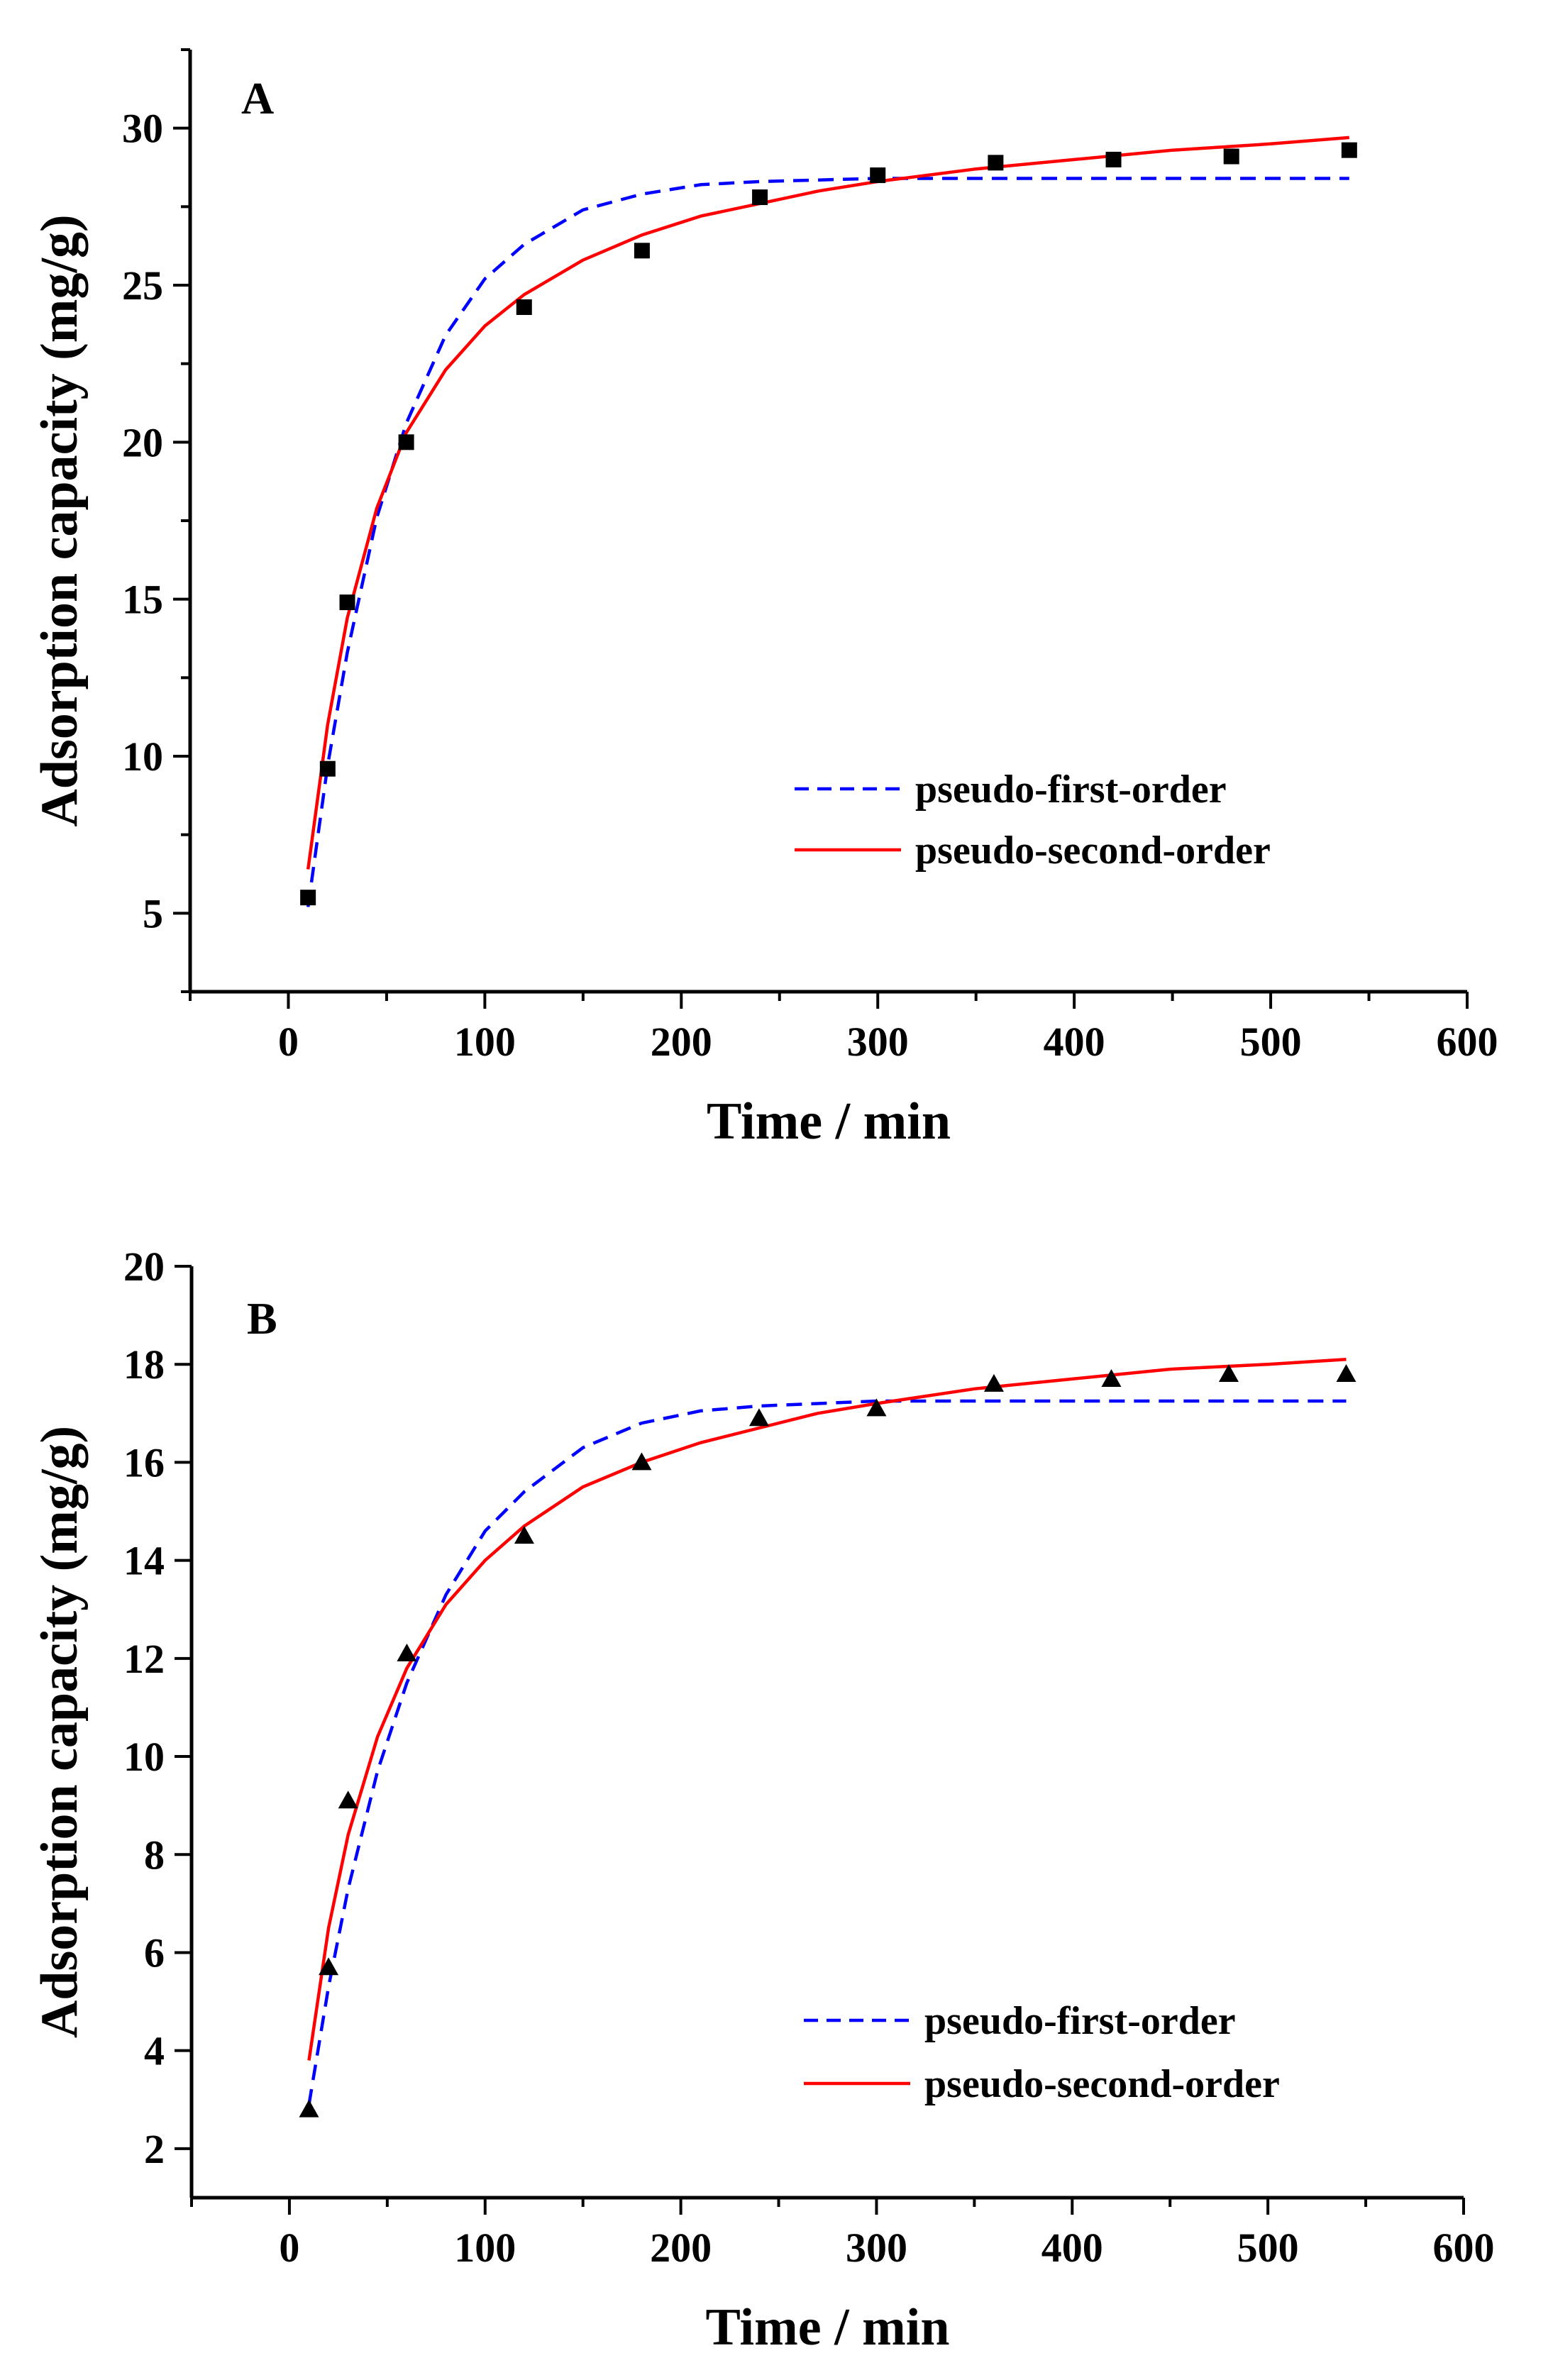 The image size is (1553, 2380). I want to click on y-tick-label: 15, so click(142, 600).